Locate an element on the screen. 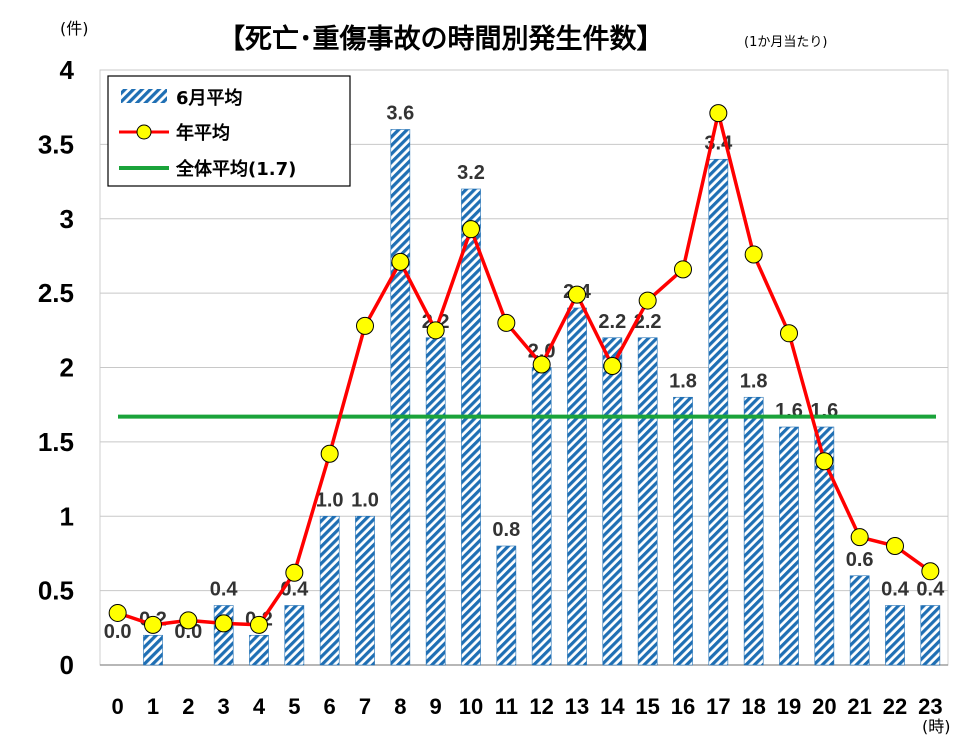 The height and width of the screenshot is (741, 966). y-tick-label: 2.5 is located at coordinates (56, 293).